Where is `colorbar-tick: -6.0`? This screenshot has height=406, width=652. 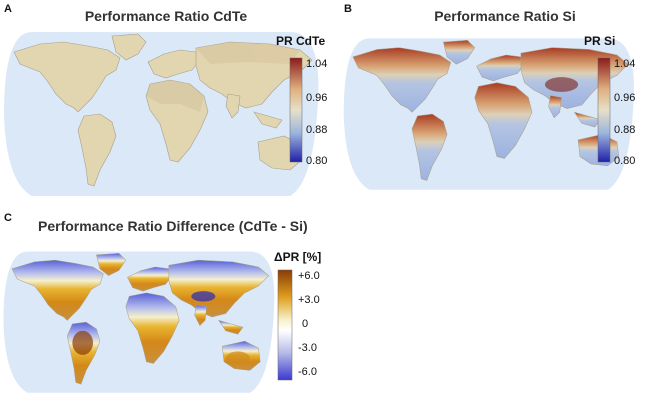 colorbar-tick: -6.0 is located at coordinates (307, 372).